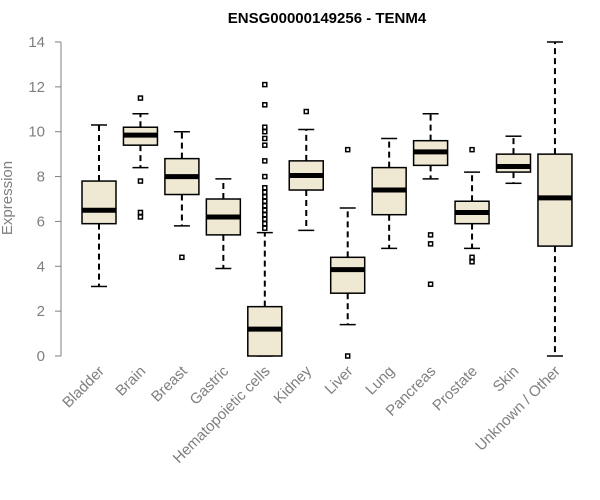  I want to click on x-tick-label: Kidney, so click(293, 384).